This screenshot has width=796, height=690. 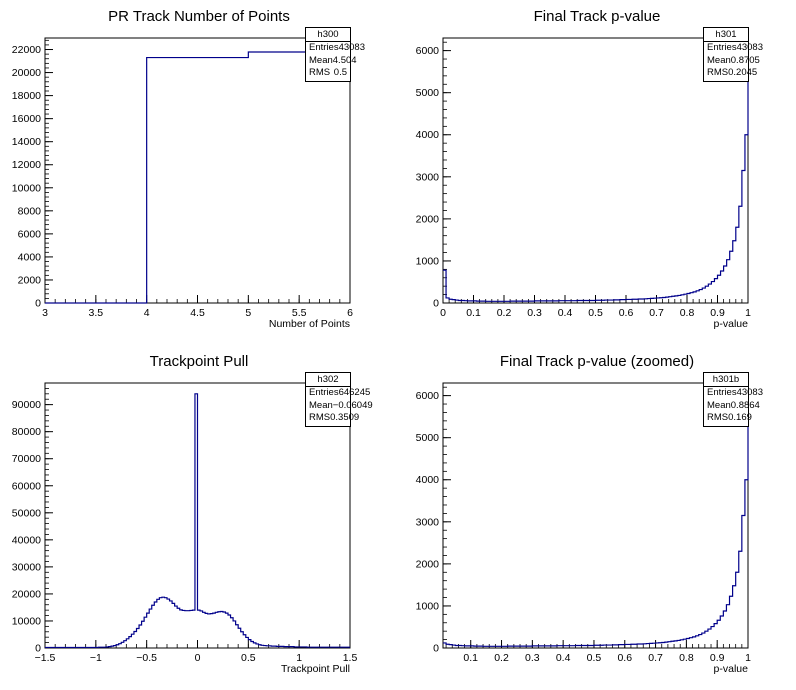 I want to click on y-tick-label: 80000, so click(x=26, y=432).